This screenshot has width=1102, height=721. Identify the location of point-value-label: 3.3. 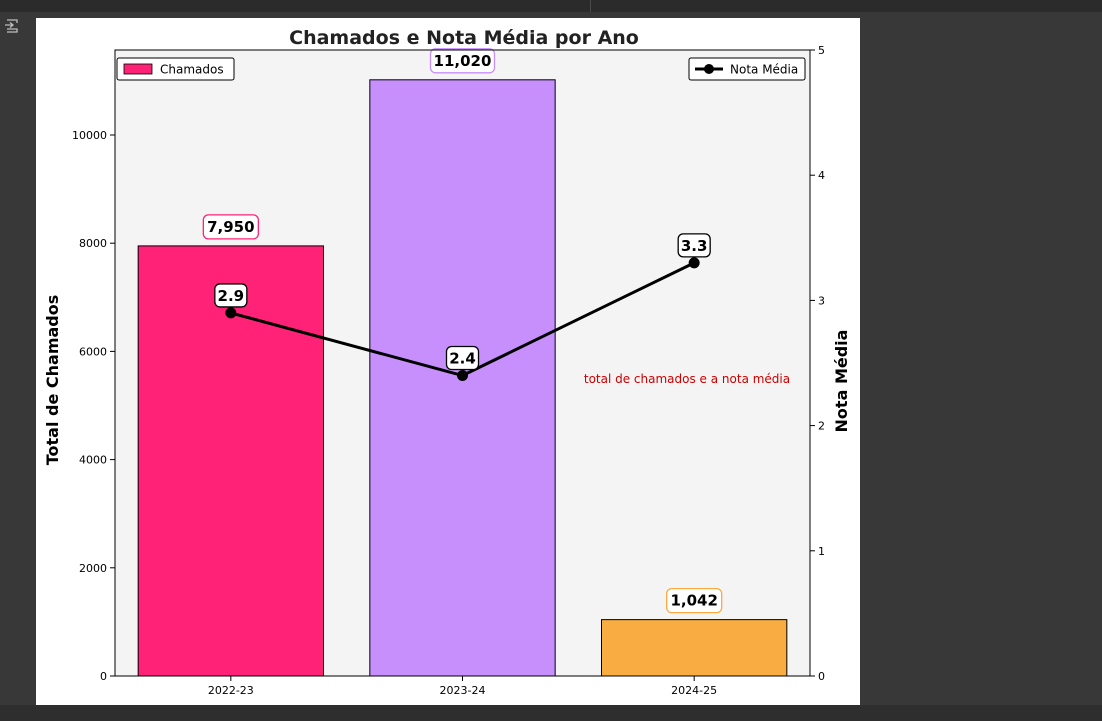
(694, 246).